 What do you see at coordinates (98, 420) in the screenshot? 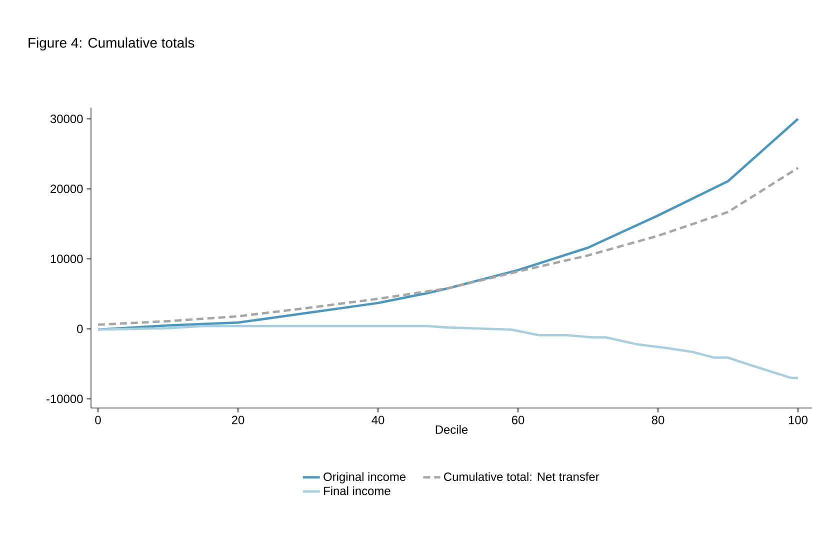
I see `x-tick-label: 0` at bounding box center [98, 420].